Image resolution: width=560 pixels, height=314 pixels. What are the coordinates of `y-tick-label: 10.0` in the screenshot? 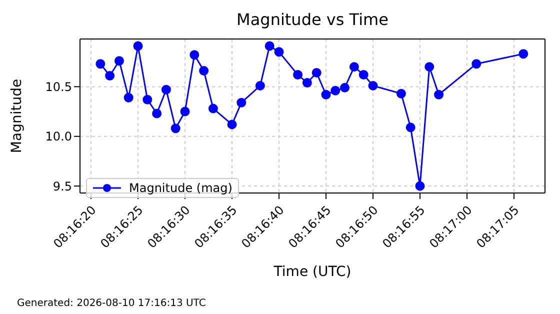 It's located at (58, 137).